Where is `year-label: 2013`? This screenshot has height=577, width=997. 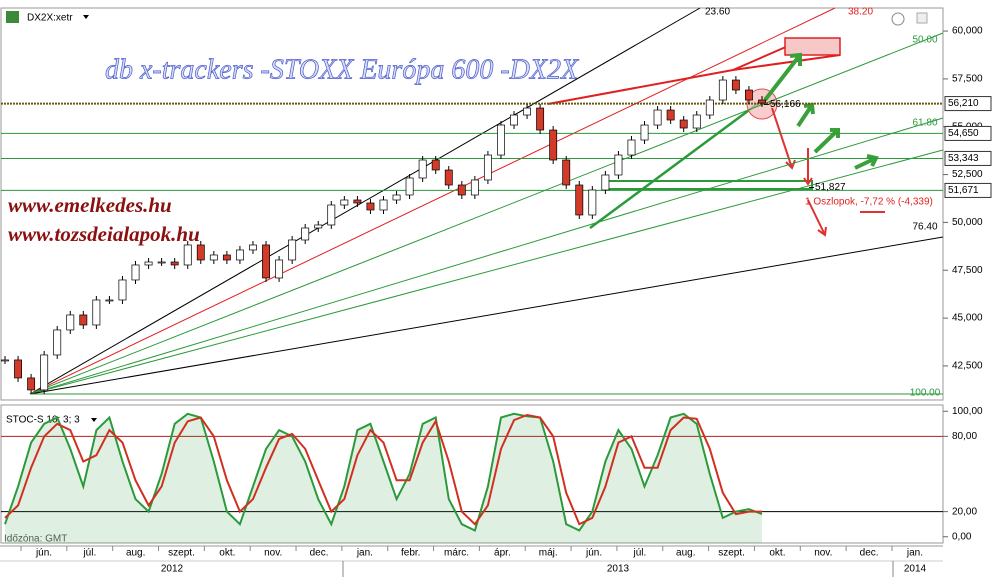 year-label: 2013 is located at coordinates (618, 569).